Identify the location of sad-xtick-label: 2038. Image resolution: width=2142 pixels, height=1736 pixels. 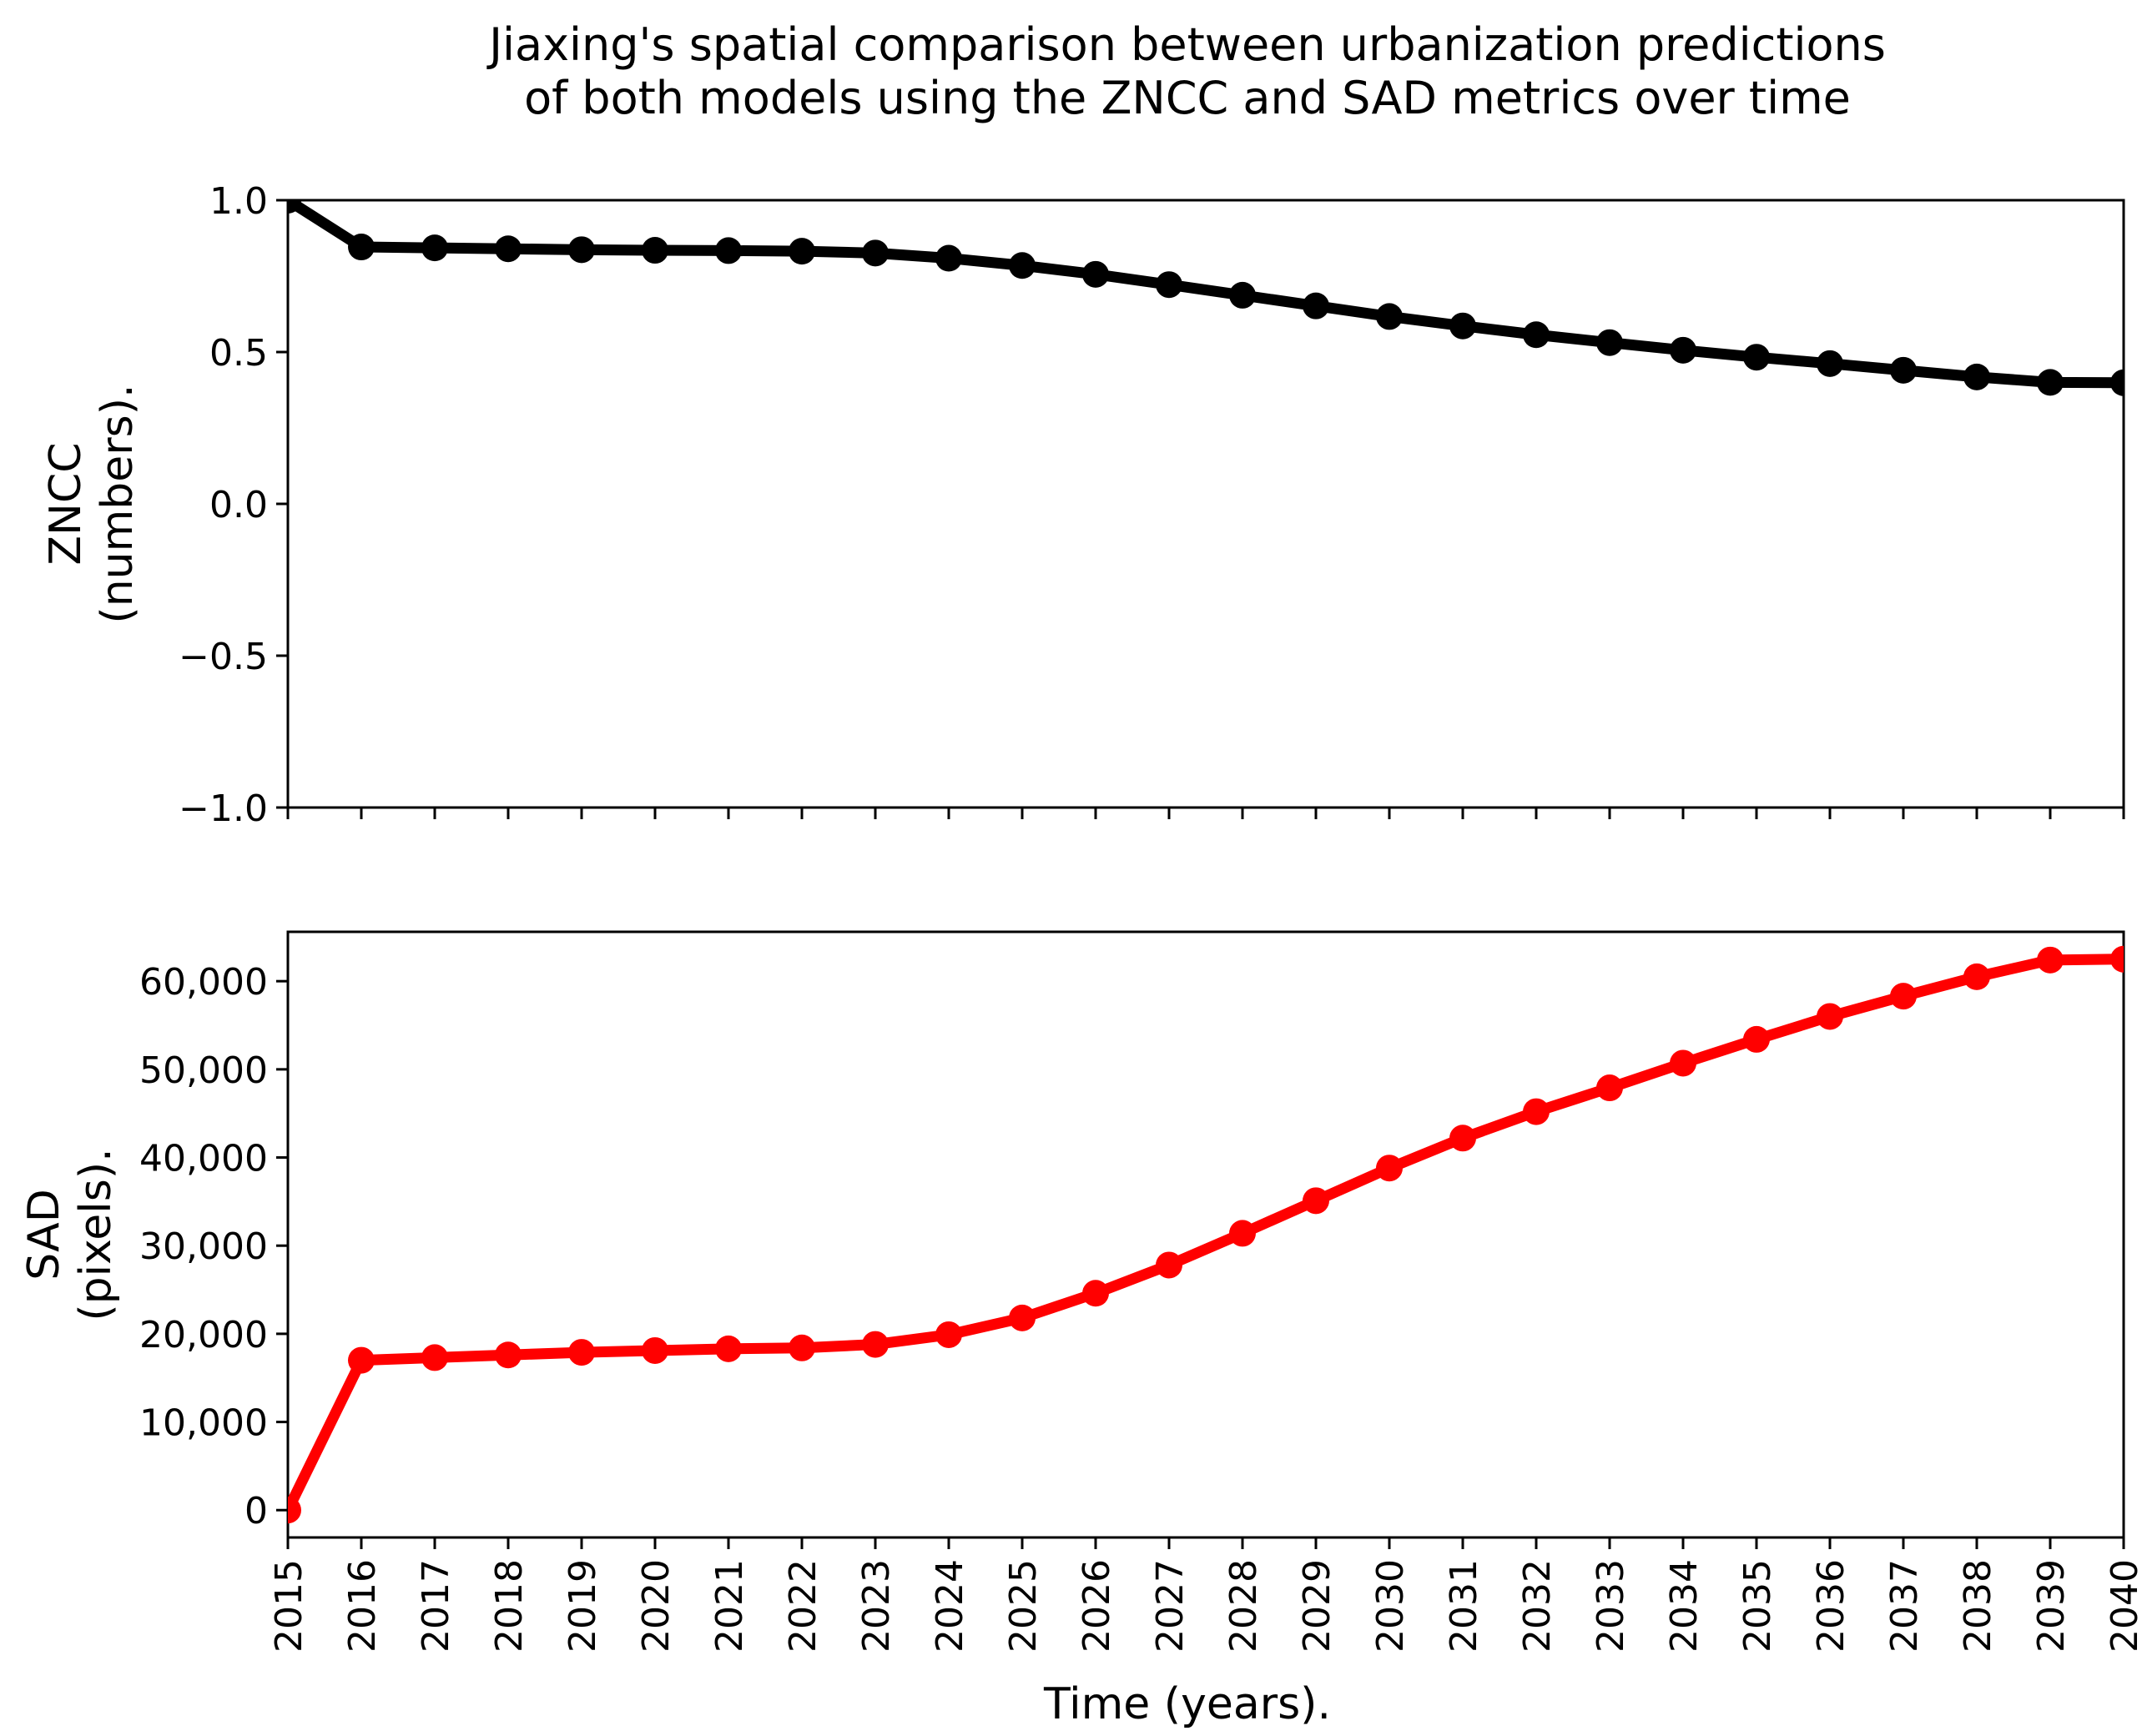
(1978, 1606).